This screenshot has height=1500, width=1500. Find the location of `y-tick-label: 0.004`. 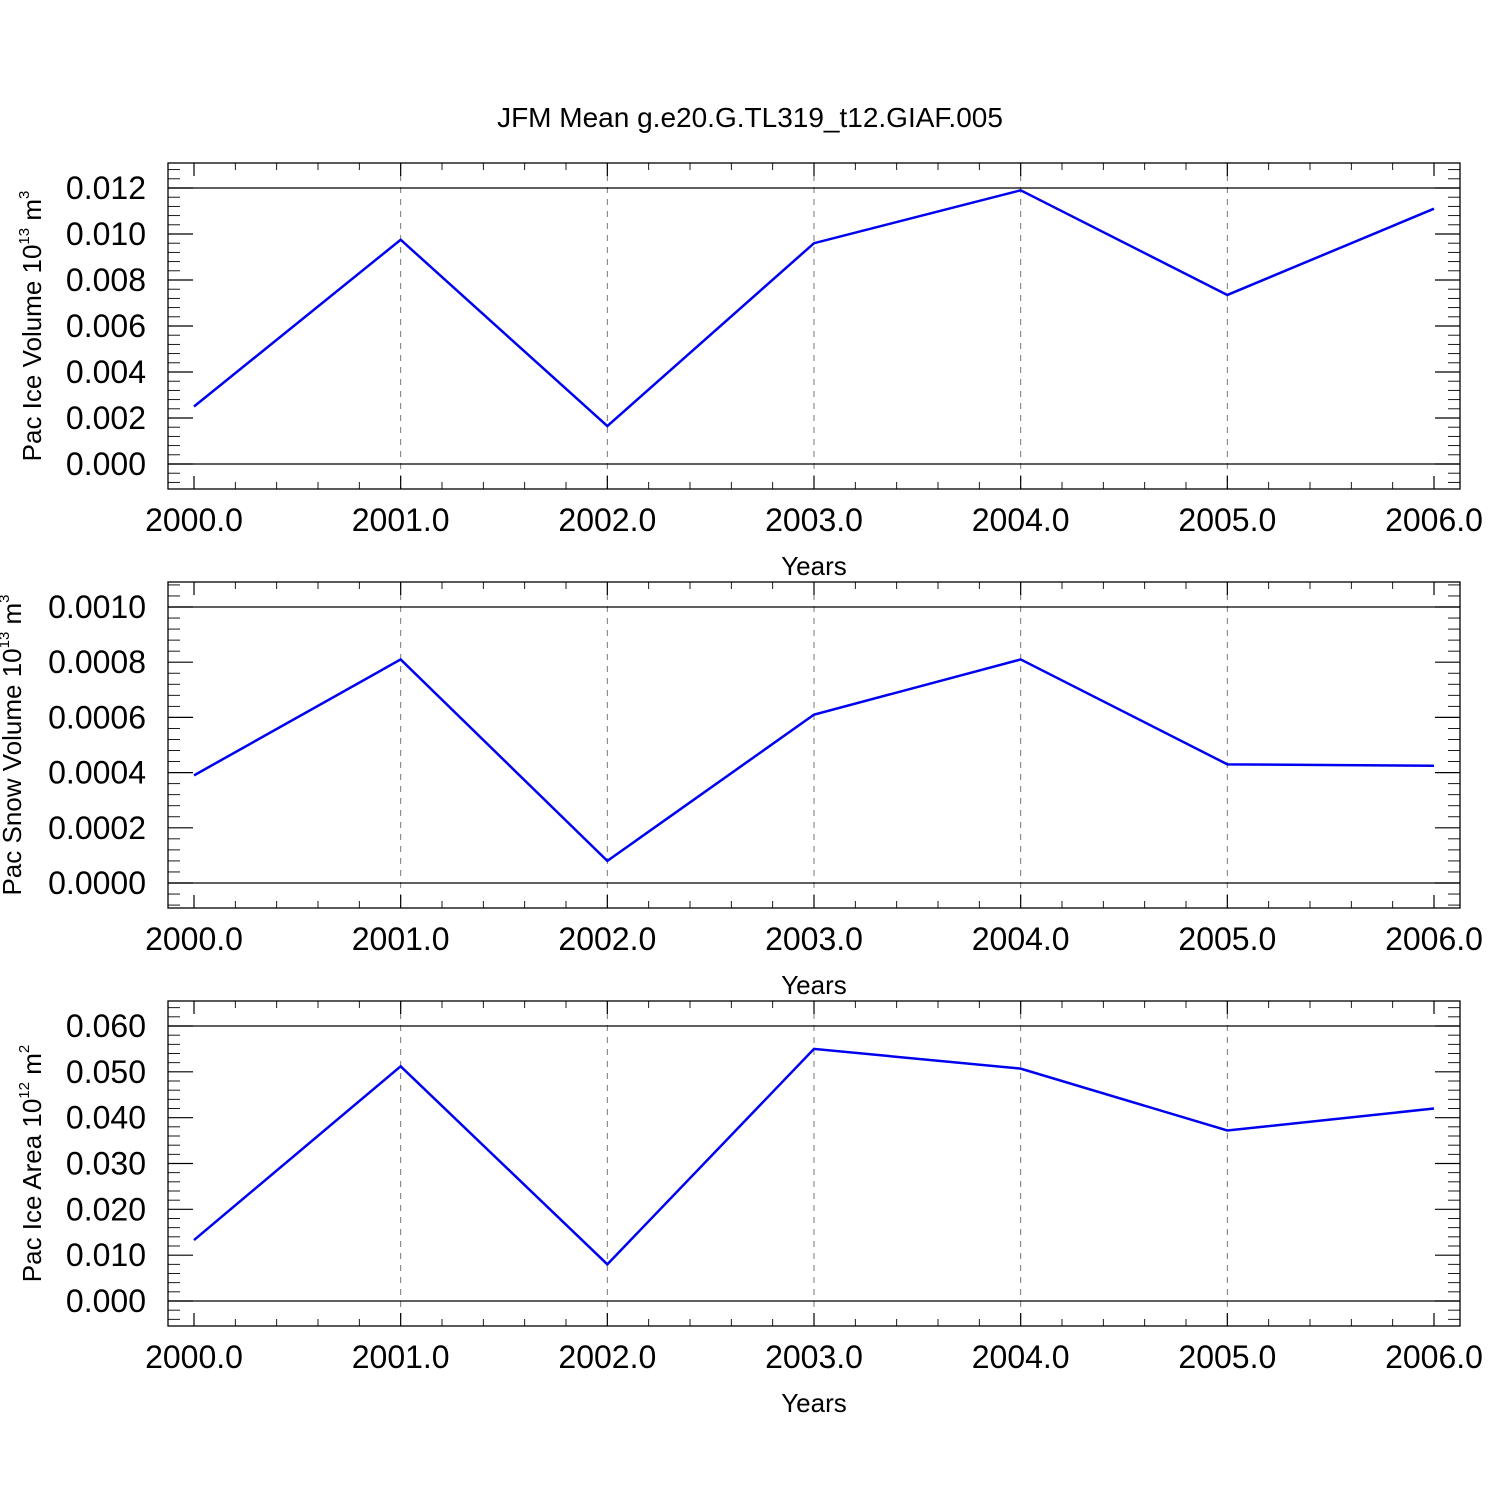

y-tick-label: 0.004 is located at coordinates (106, 372).